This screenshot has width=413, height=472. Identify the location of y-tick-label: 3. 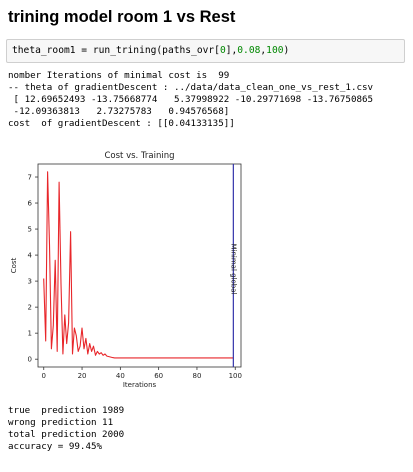
(30, 282).